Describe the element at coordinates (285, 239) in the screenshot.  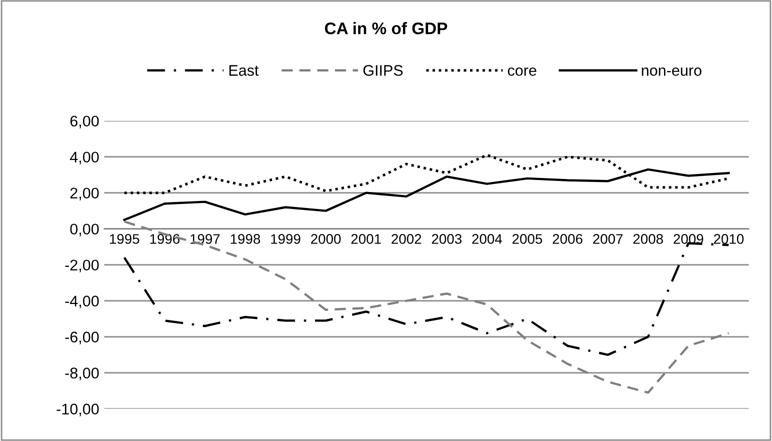
I see `x-tick-label: 1999` at that location.